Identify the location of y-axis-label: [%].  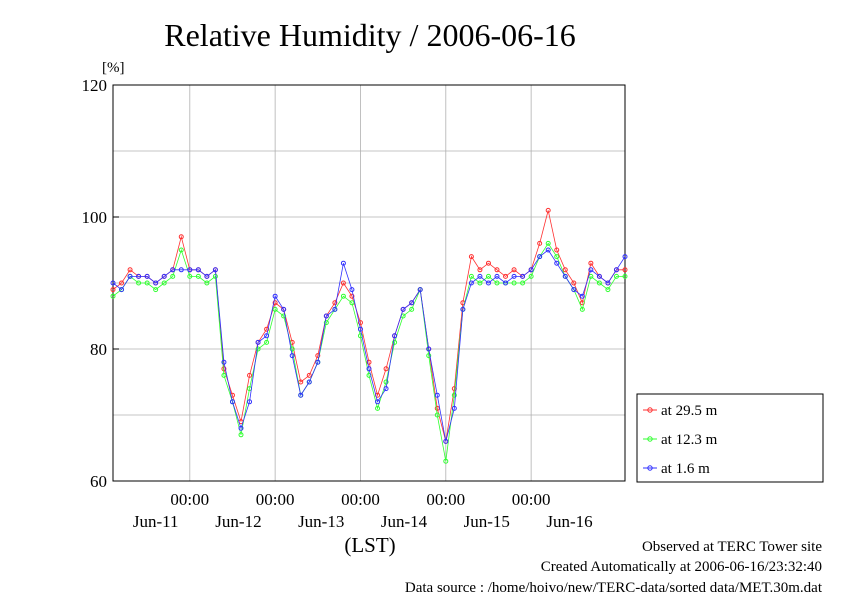
(113, 68).